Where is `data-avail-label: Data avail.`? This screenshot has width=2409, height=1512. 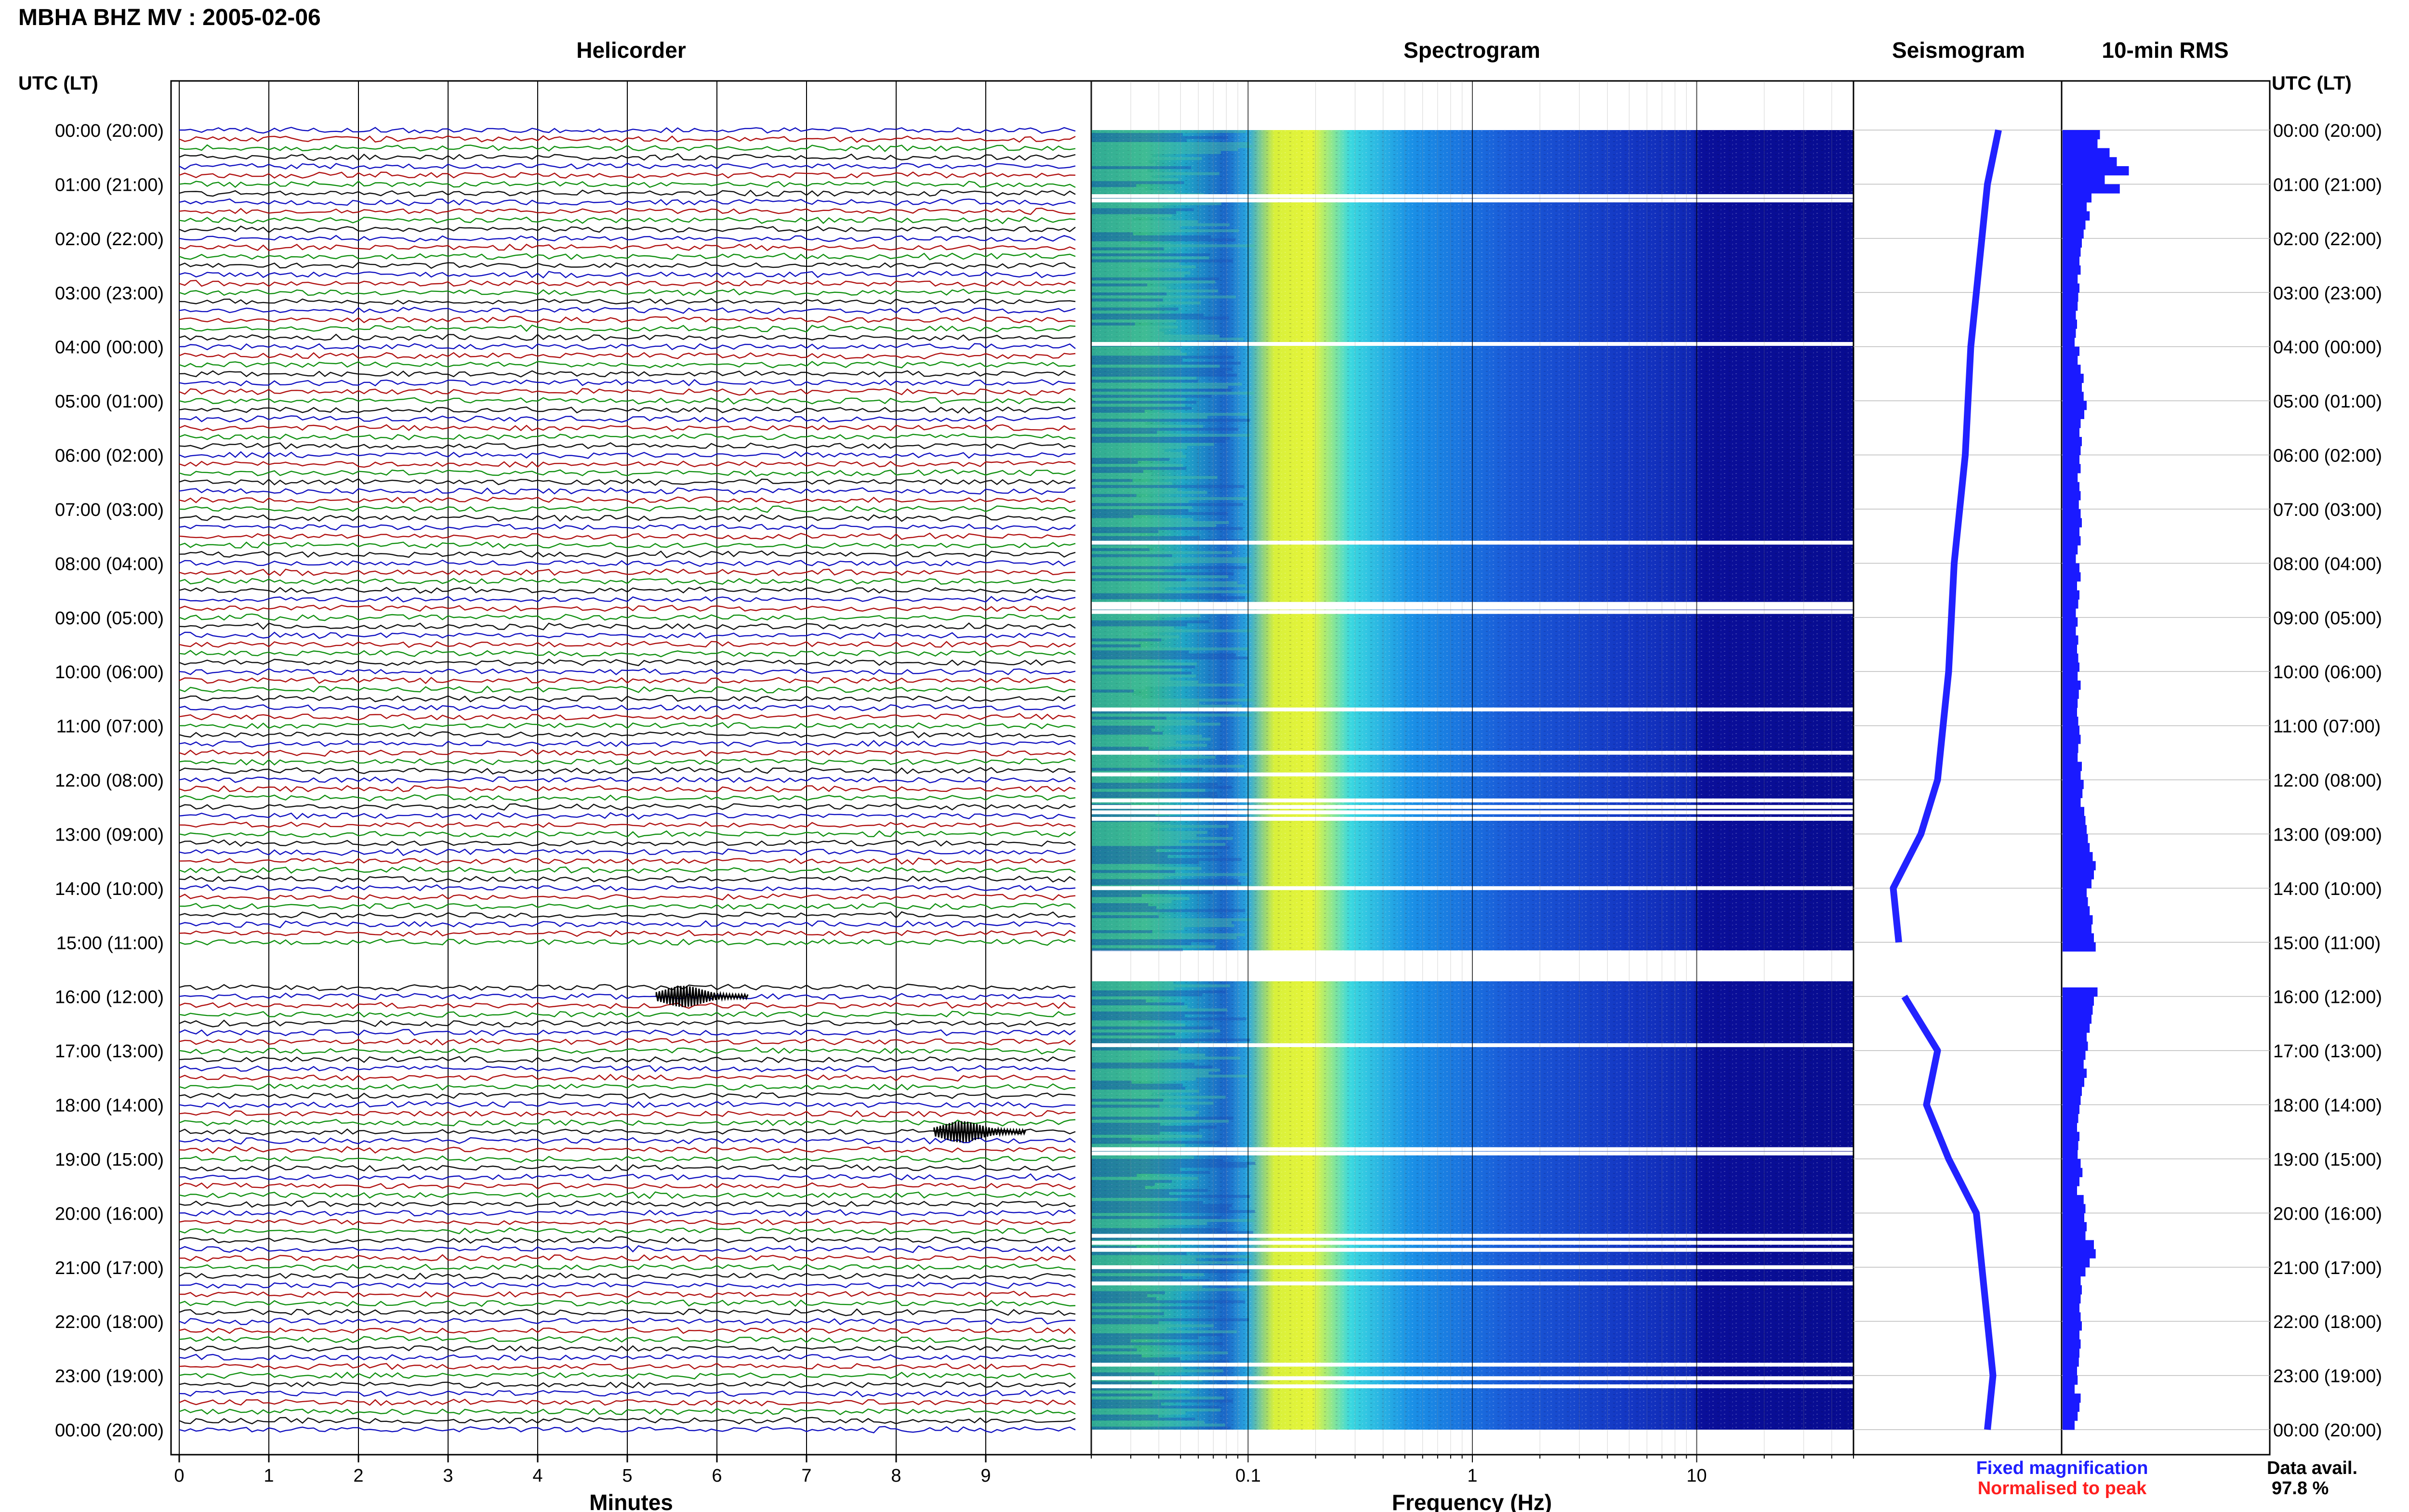
data-avail-label: Data avail. is located at coordinates (2312, 1468).